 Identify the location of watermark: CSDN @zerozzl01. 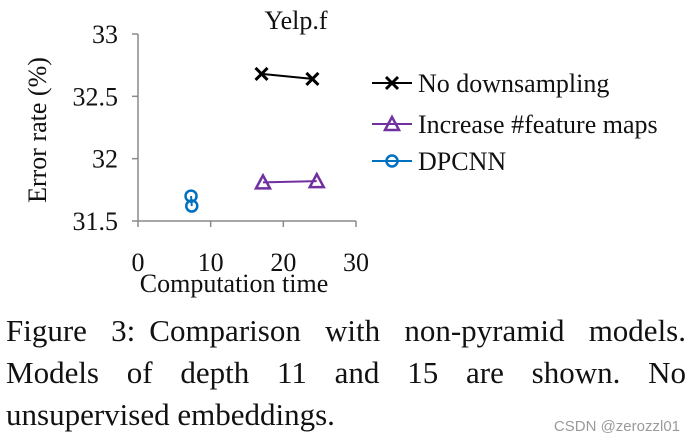
(616, 426).